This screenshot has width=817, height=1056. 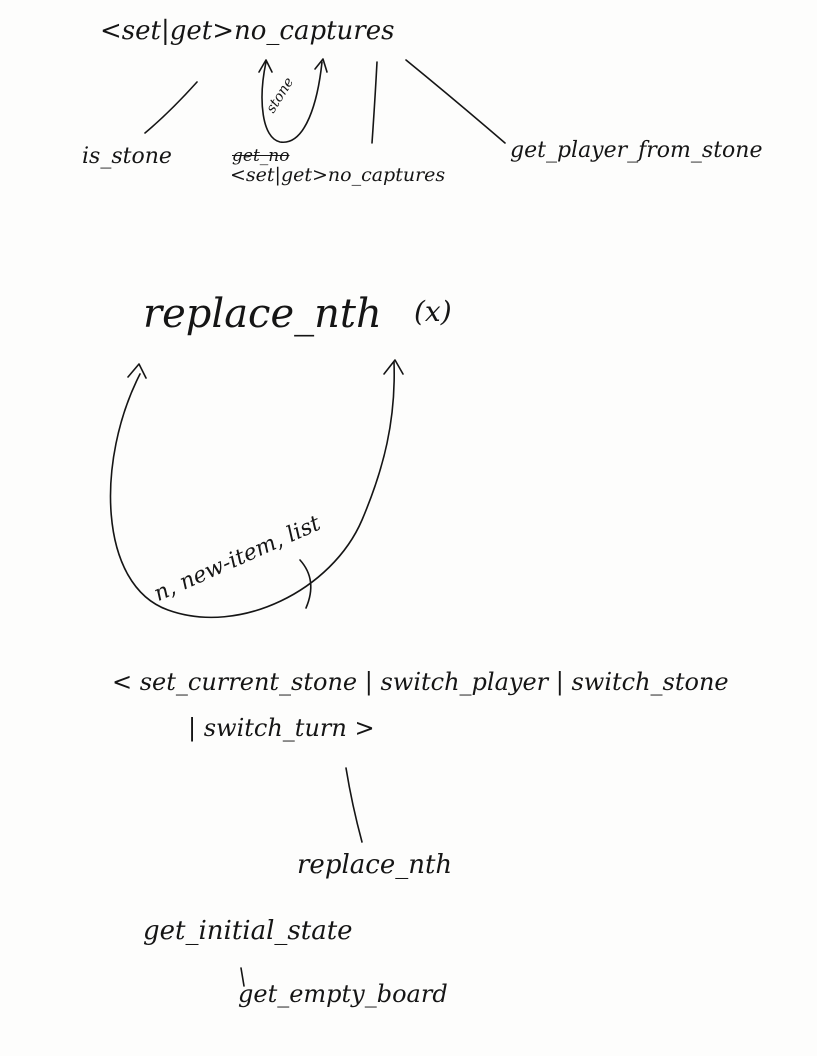 I want to click on self-loop-arrowhead-left, so click(x=265, y=66).